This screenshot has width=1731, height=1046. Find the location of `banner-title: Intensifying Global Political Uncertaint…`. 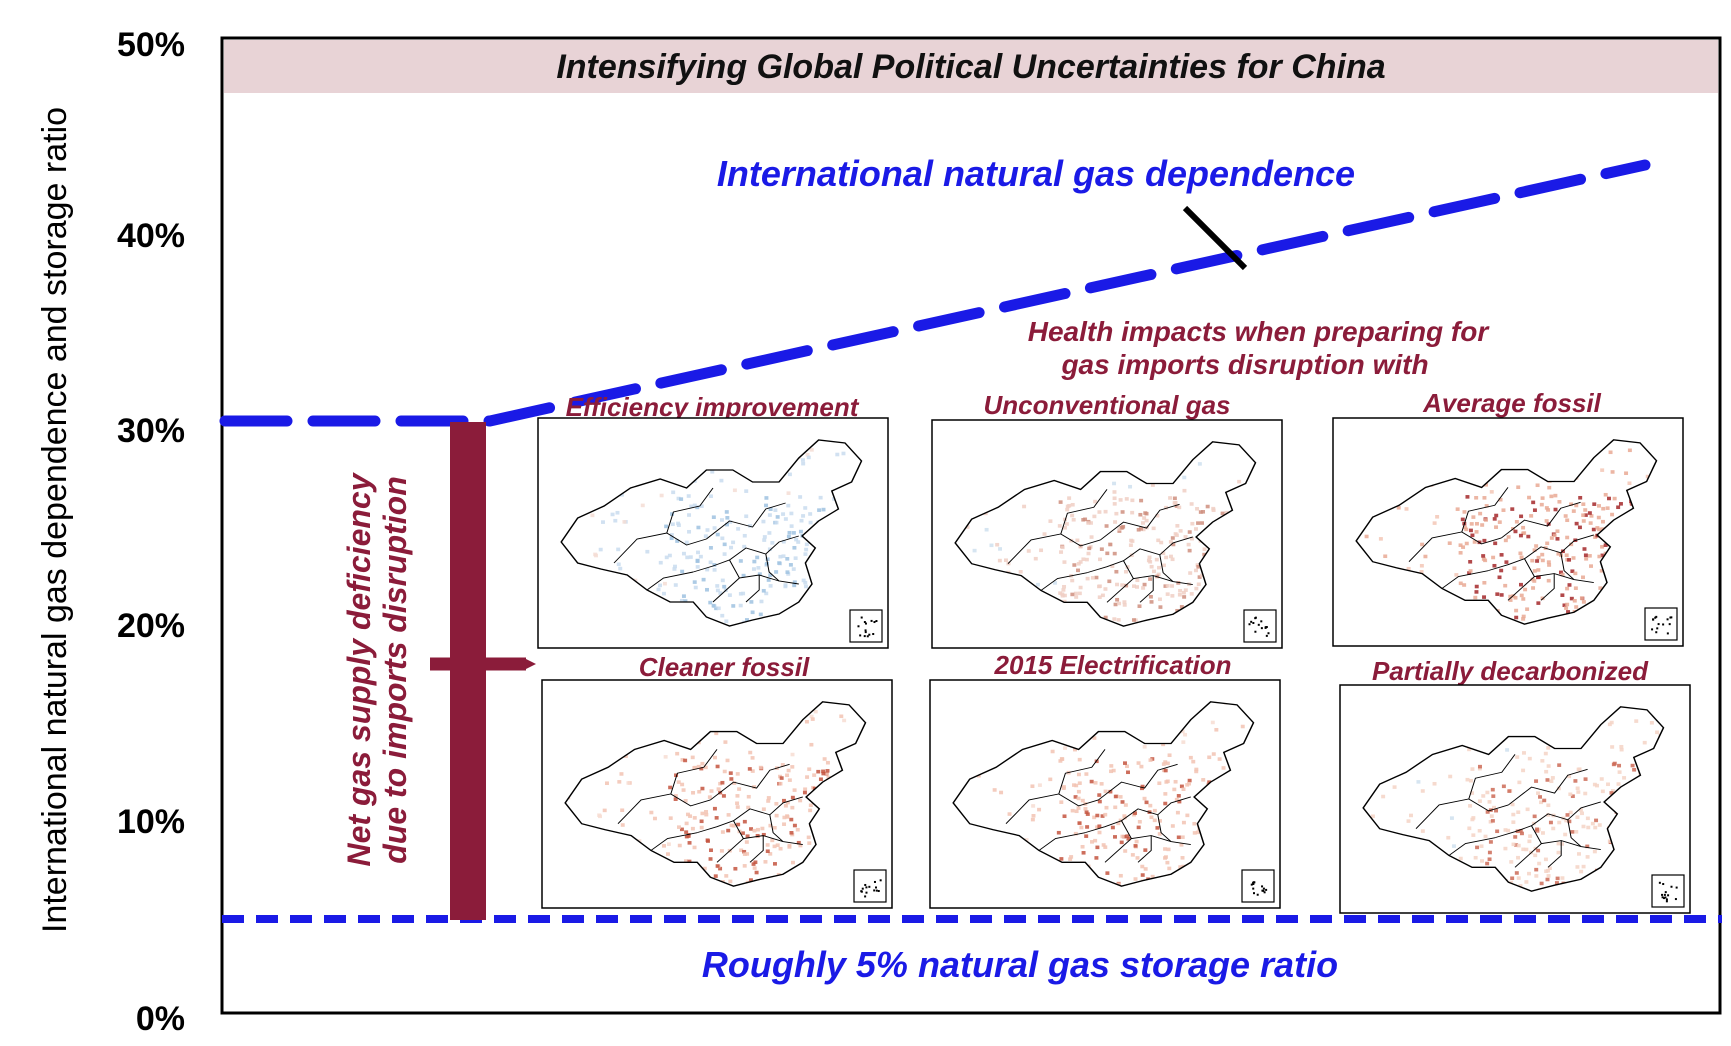

banner-title: Intensifying Global Political Uncertaint… is located at coordinates (970, 67).